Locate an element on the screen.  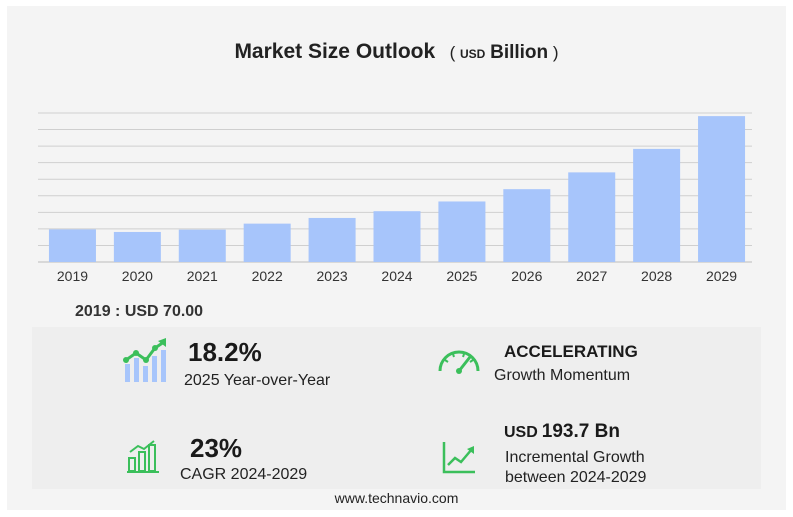
title-text: Market Size Outlook is located at coordinates (335, 51).